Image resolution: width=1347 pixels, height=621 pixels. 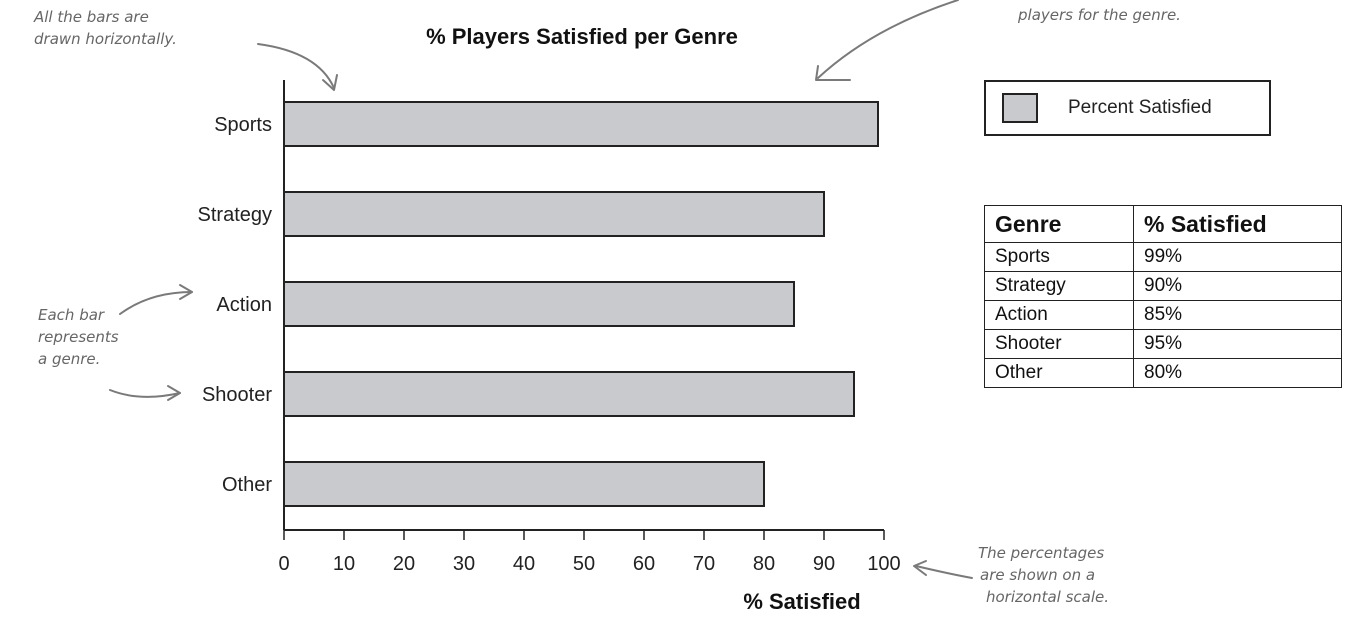 What do you see at coordinates (582, 36) in the screenshot?
I see `chart-title: % Players Satisfied per Genre` at bounding box center [582, 36].